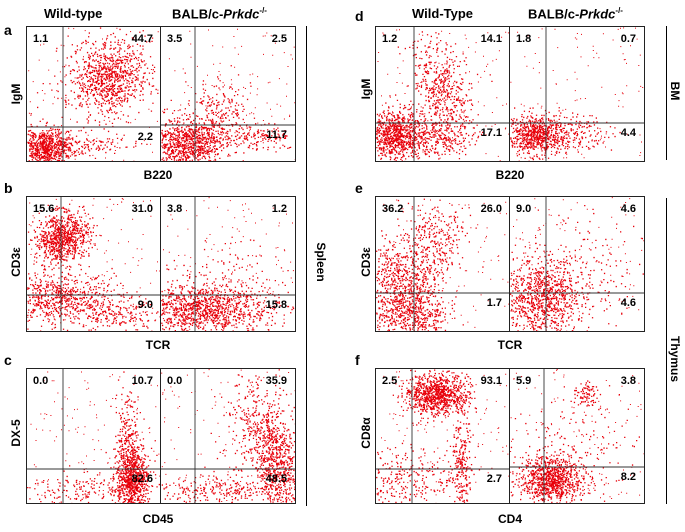 The width and height of the screenshot is (685, 532). I want to click on event-dots-e-wt, so click(443, 264).